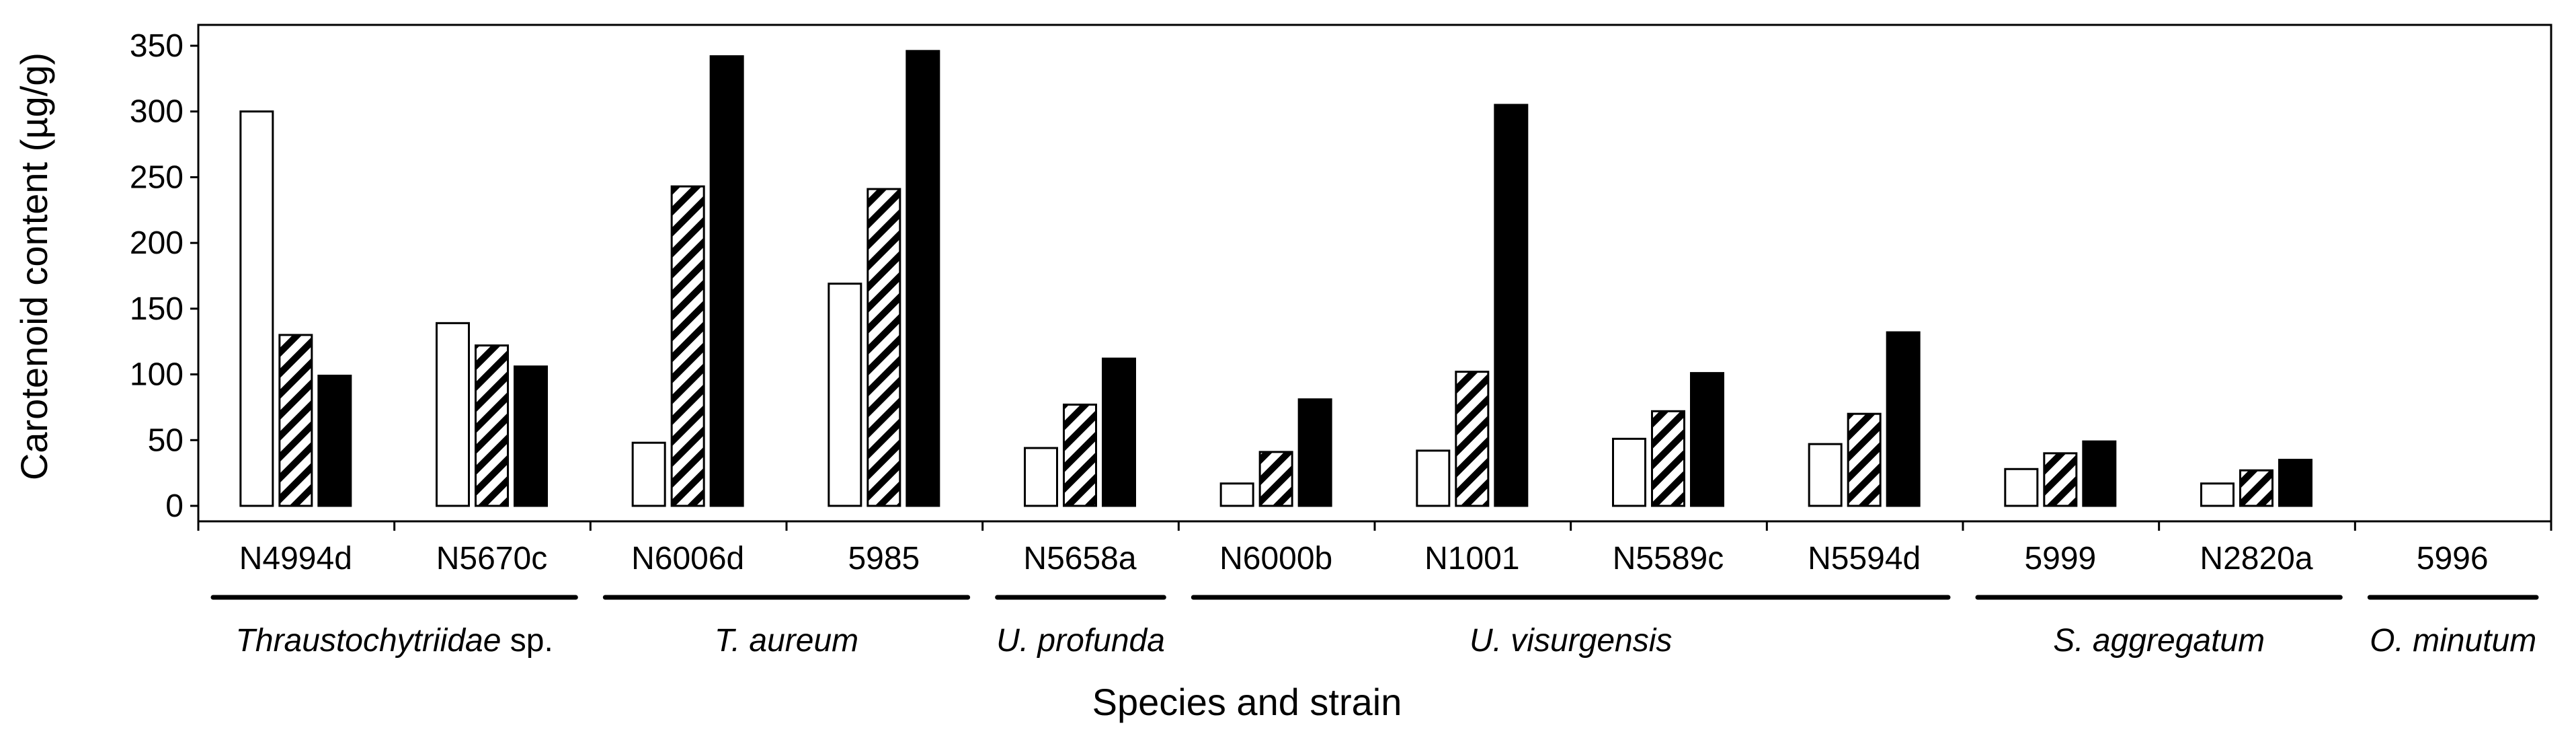 This screenshot has width=2576, height=746. What do you see at coordinates (1275, 479) in the screenshot?
I see `hatched-bar-N6000b` at bounding box center [1275, 479].